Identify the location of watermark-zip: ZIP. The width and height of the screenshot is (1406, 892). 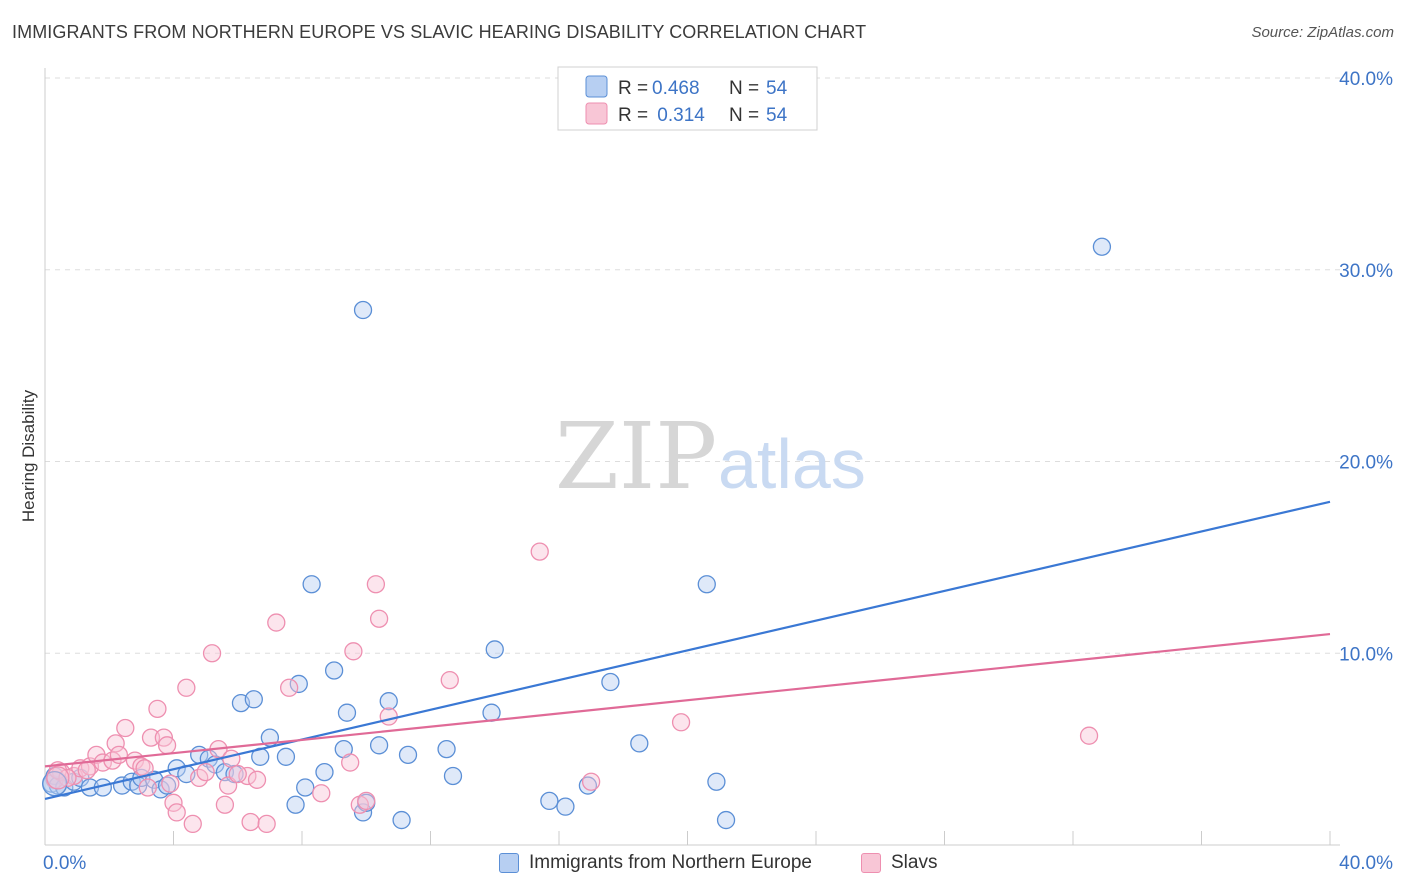
(636, 456).